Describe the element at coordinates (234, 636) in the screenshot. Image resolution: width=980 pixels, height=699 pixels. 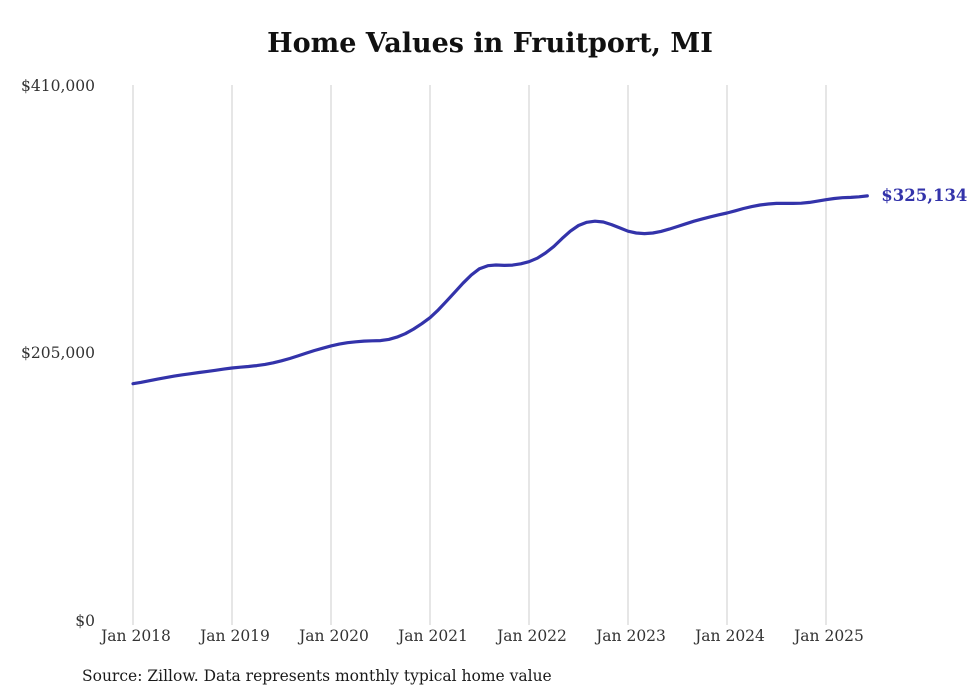
I see `x-tick-label: Jan 2019` at that location.